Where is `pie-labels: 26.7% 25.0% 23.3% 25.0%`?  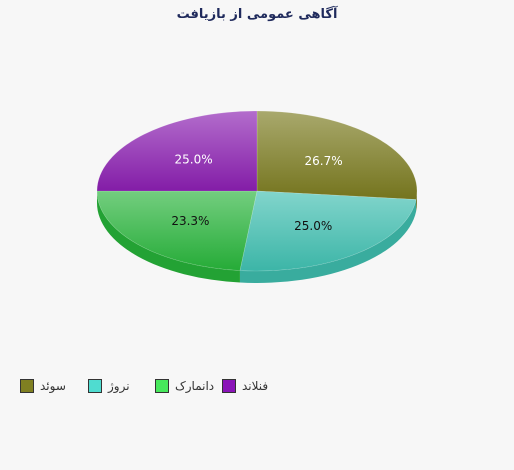
pie-labels: 26.7% 25.0% 23.3% 25.0% is located at coordinates (256, 192).